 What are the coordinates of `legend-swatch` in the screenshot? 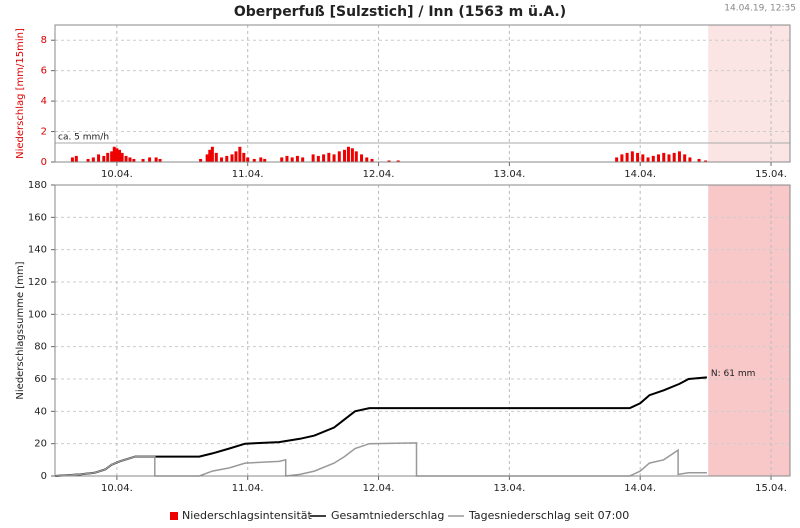 It's located at (174, 516).